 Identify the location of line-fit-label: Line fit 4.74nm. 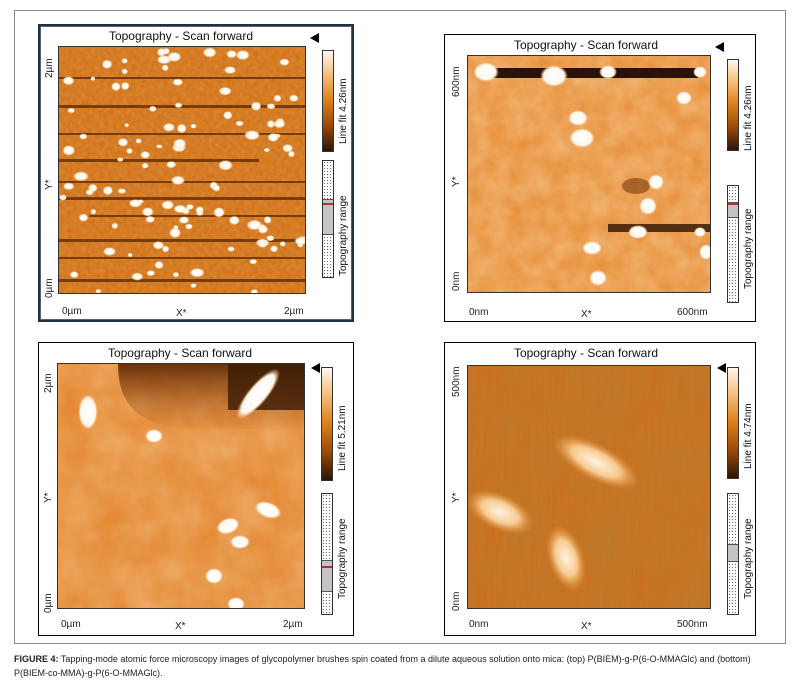
(748, 436).